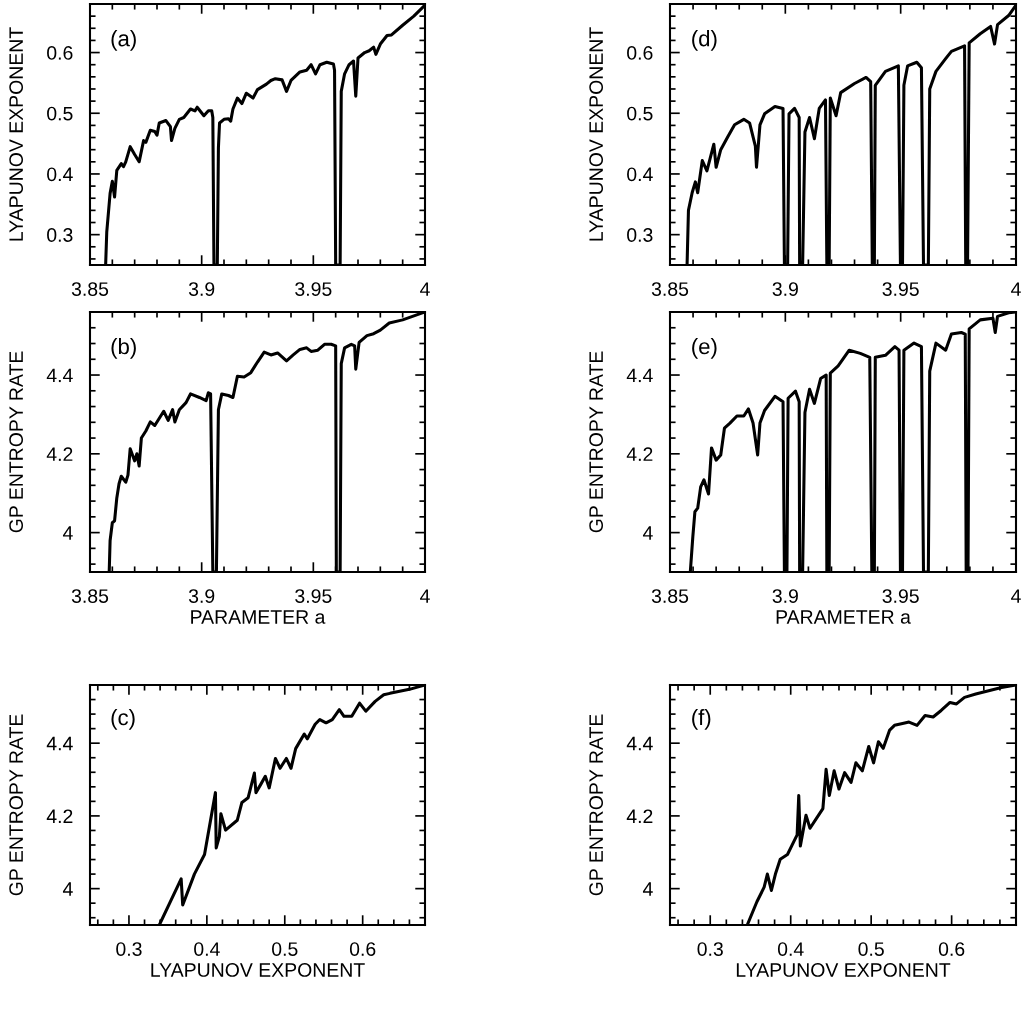 Image resolution: width=1034 pixels, height=1013 pixels. What do you see at coordinates (704, 40) in the screenshot?
I see `annotation: (d)` at bounding box center [704, 40].